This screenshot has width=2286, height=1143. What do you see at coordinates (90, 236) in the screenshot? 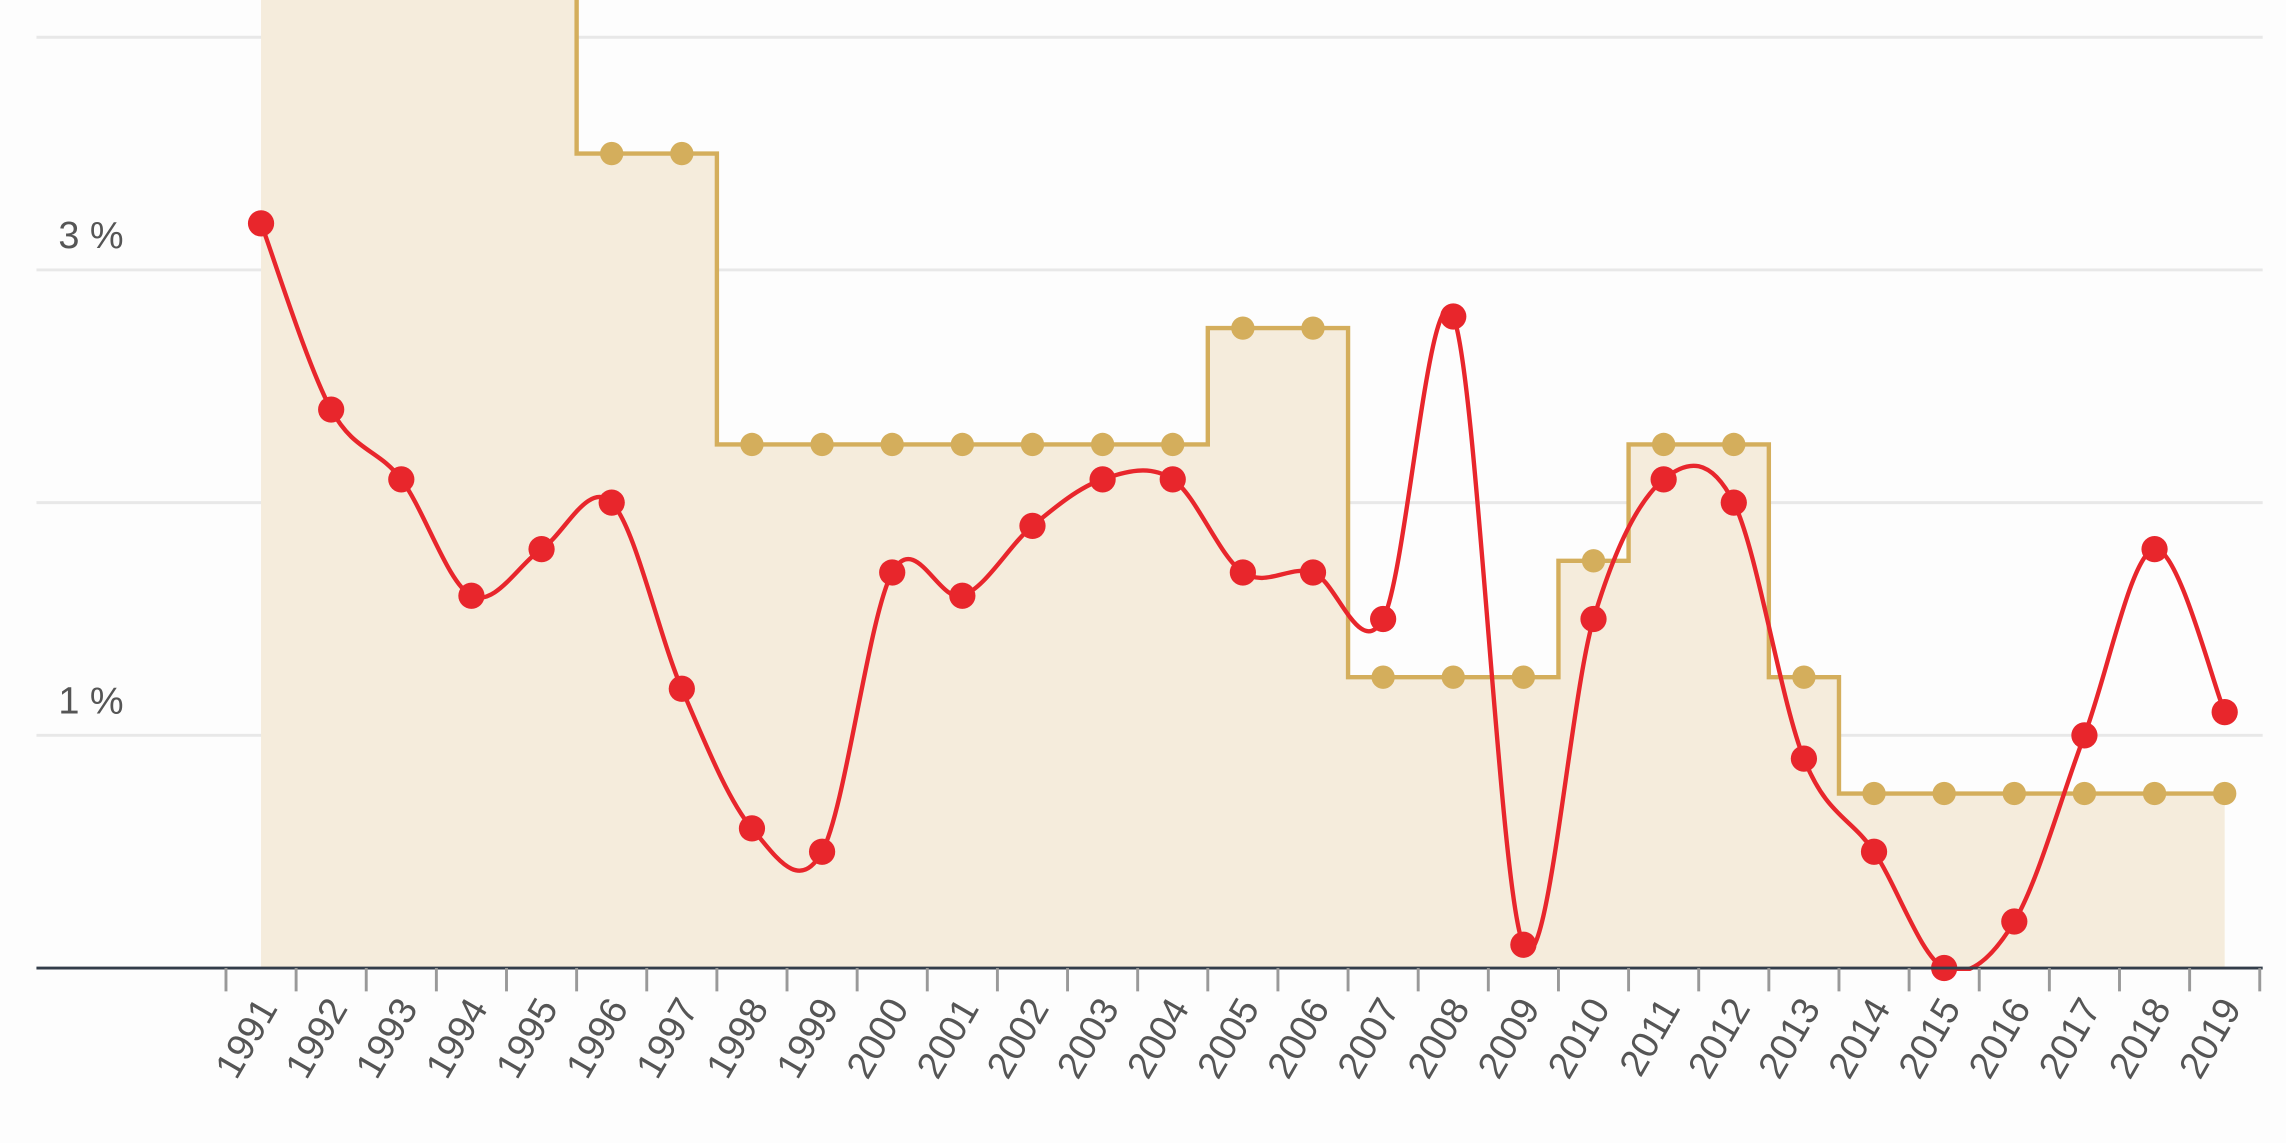
I see `y-tick-label: 3 %` at bounding box center [90, 236].